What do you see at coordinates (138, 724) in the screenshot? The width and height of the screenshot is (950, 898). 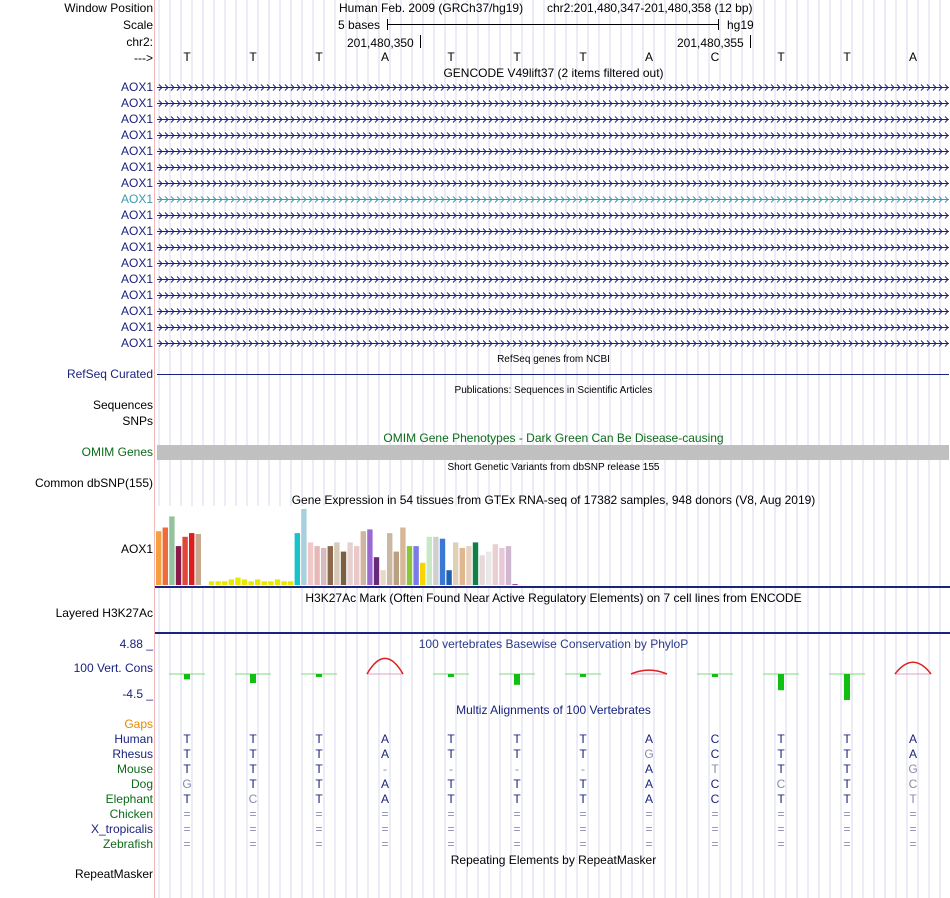 I see `multiz-gaps-label: Gaps` at bounding box center [138, 724].